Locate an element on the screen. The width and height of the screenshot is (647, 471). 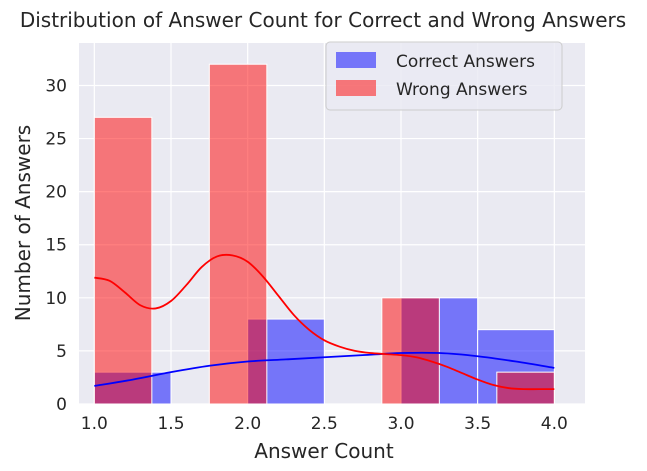
y-axis-ticks: 0 5 10 15 20 25 30 is located at coordinates (56, 245).